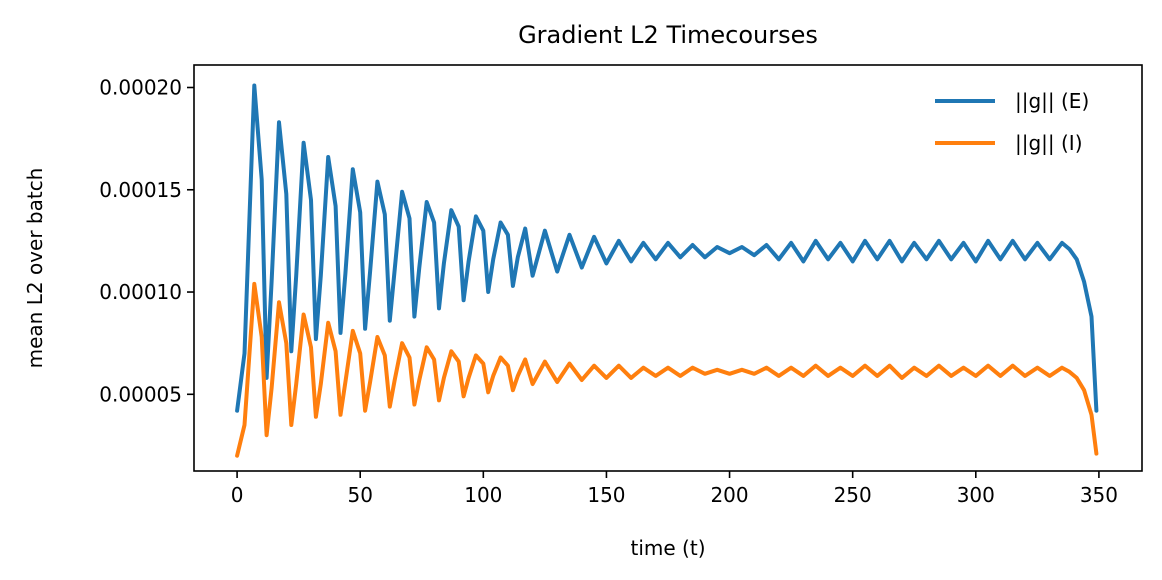 This screenshot has width=1162, height=580. What do you see at coordinates (1049, 143) in the screenshot?
I see `legend-label-1: ||g|| (I)` at bounding box center [1049, 143].